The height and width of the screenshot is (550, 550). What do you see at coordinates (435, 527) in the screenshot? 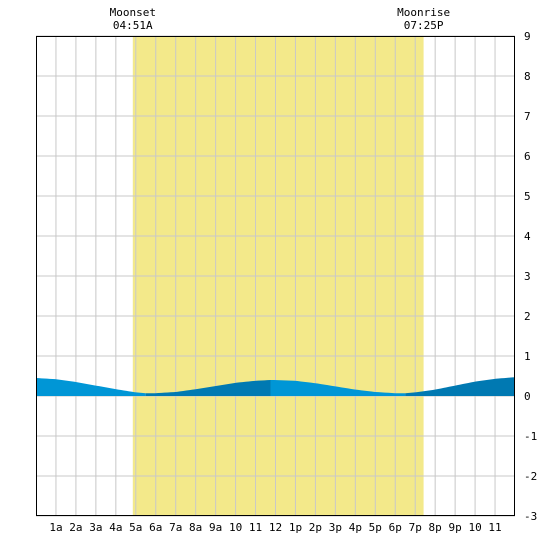
I see `x-tick-label: 8p` at bounding box center [435, 527].